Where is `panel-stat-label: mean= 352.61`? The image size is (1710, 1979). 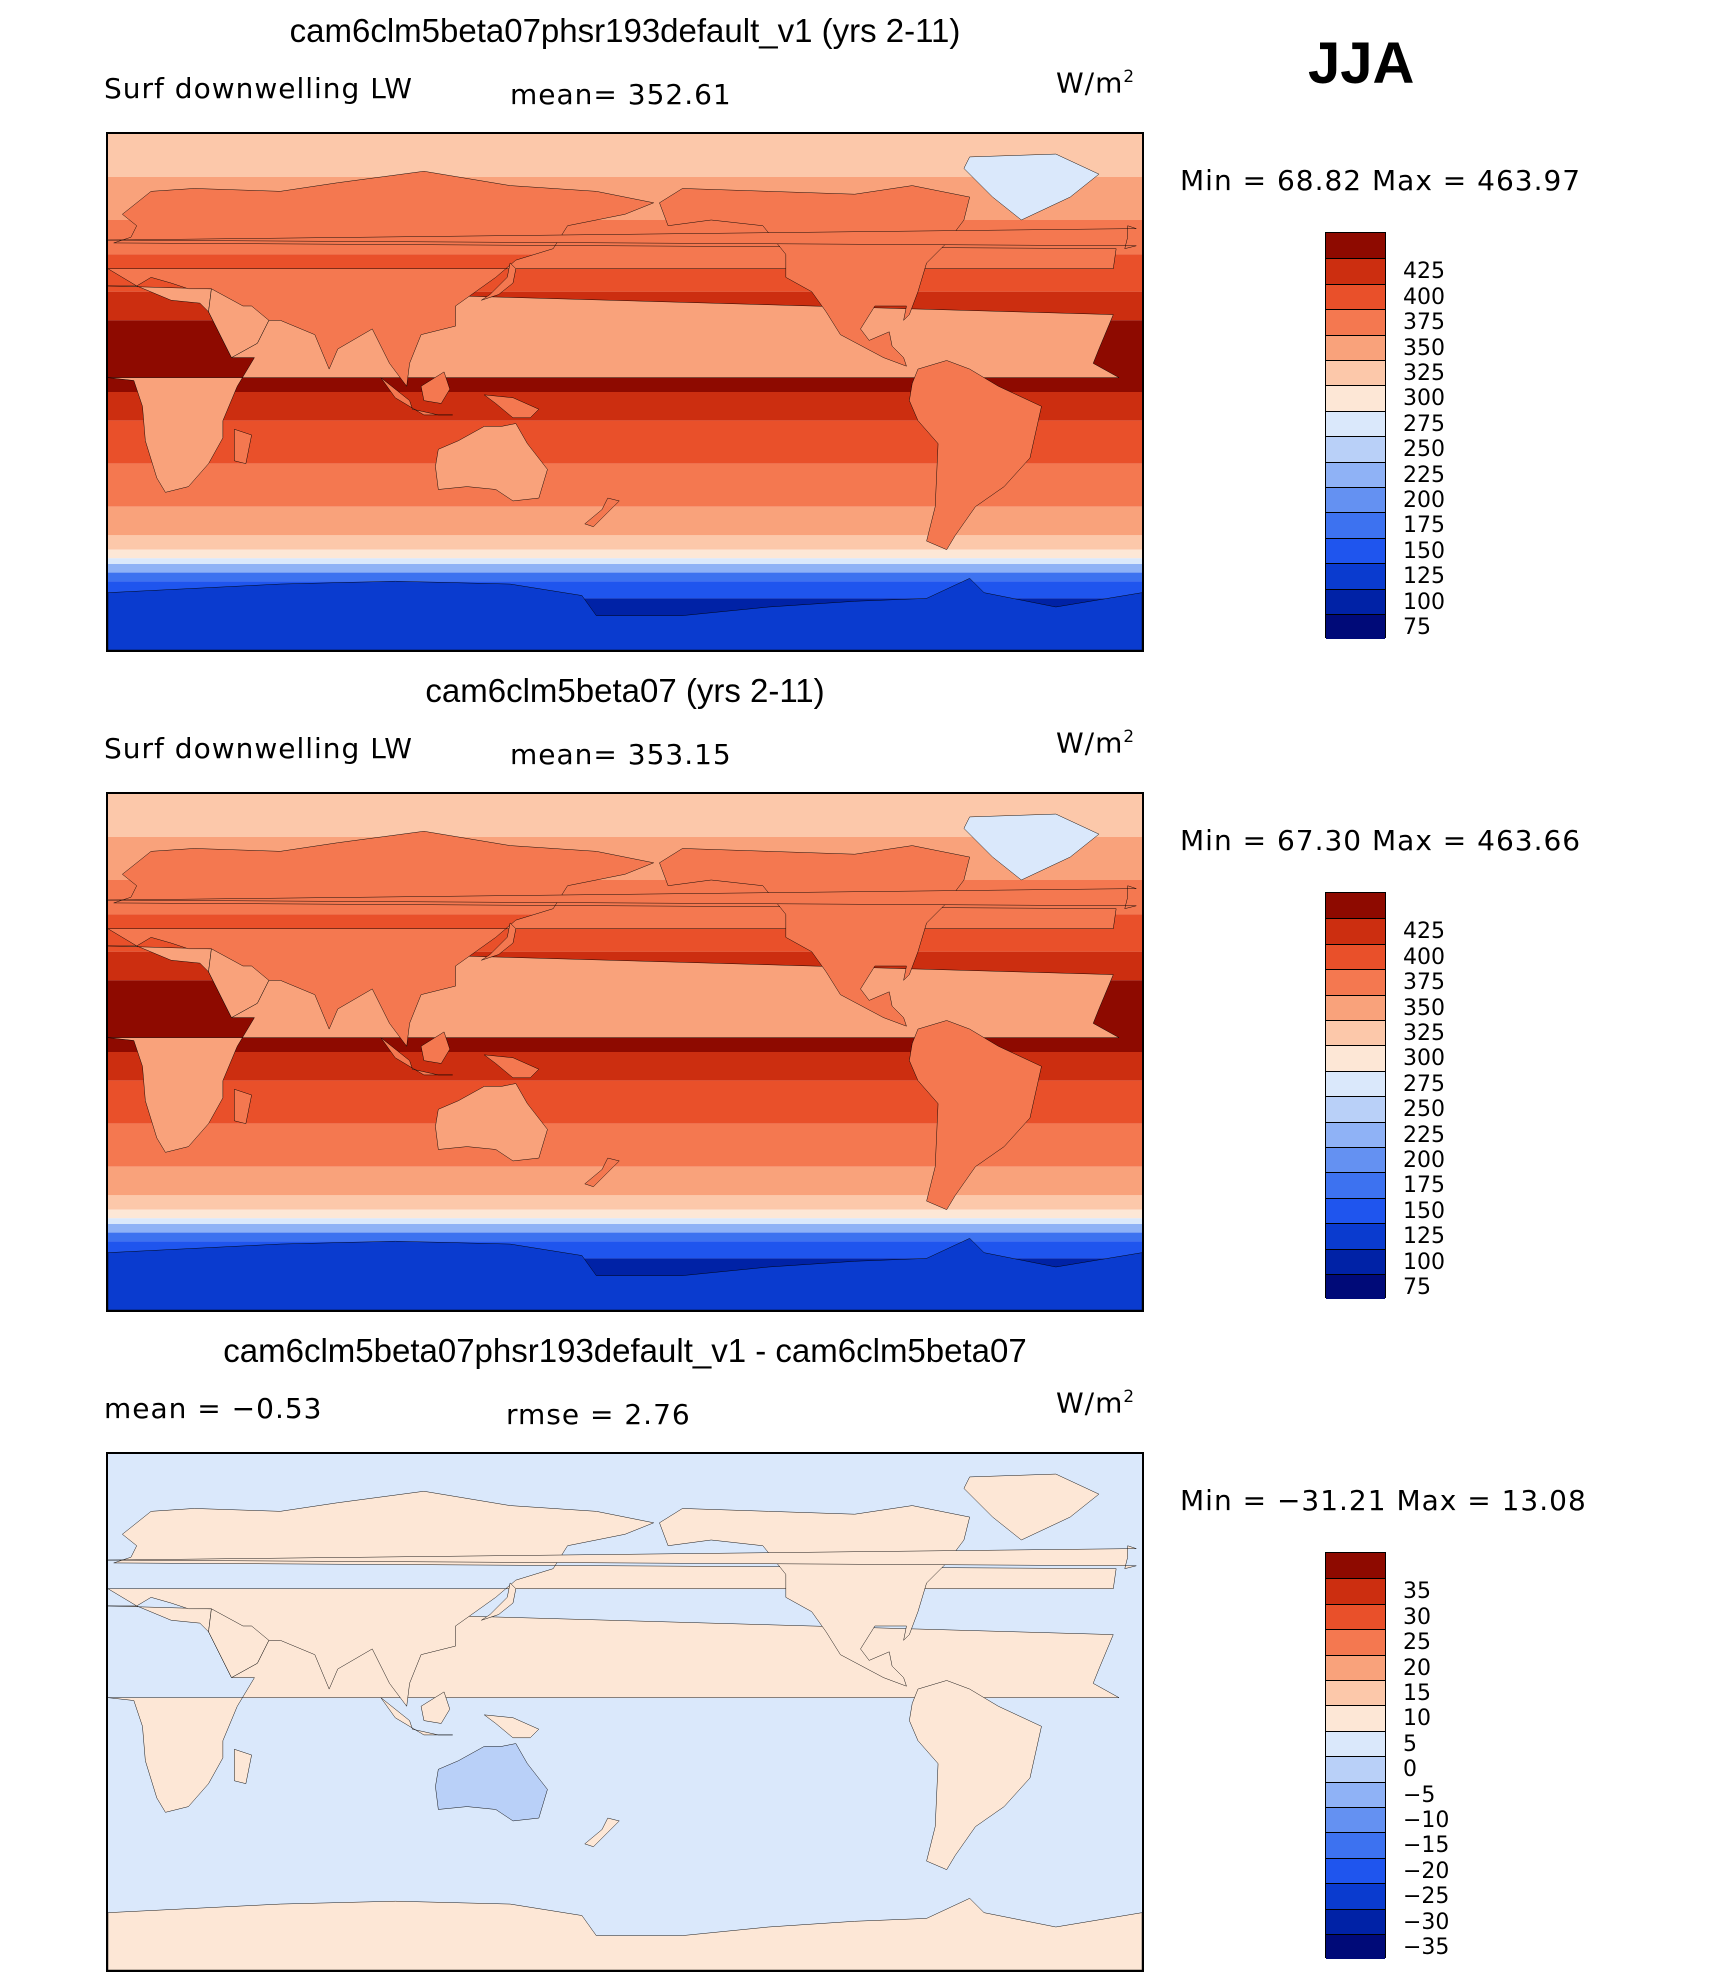
panel-stat-label: mean= 352.61 is located at coordinates (621, 94).